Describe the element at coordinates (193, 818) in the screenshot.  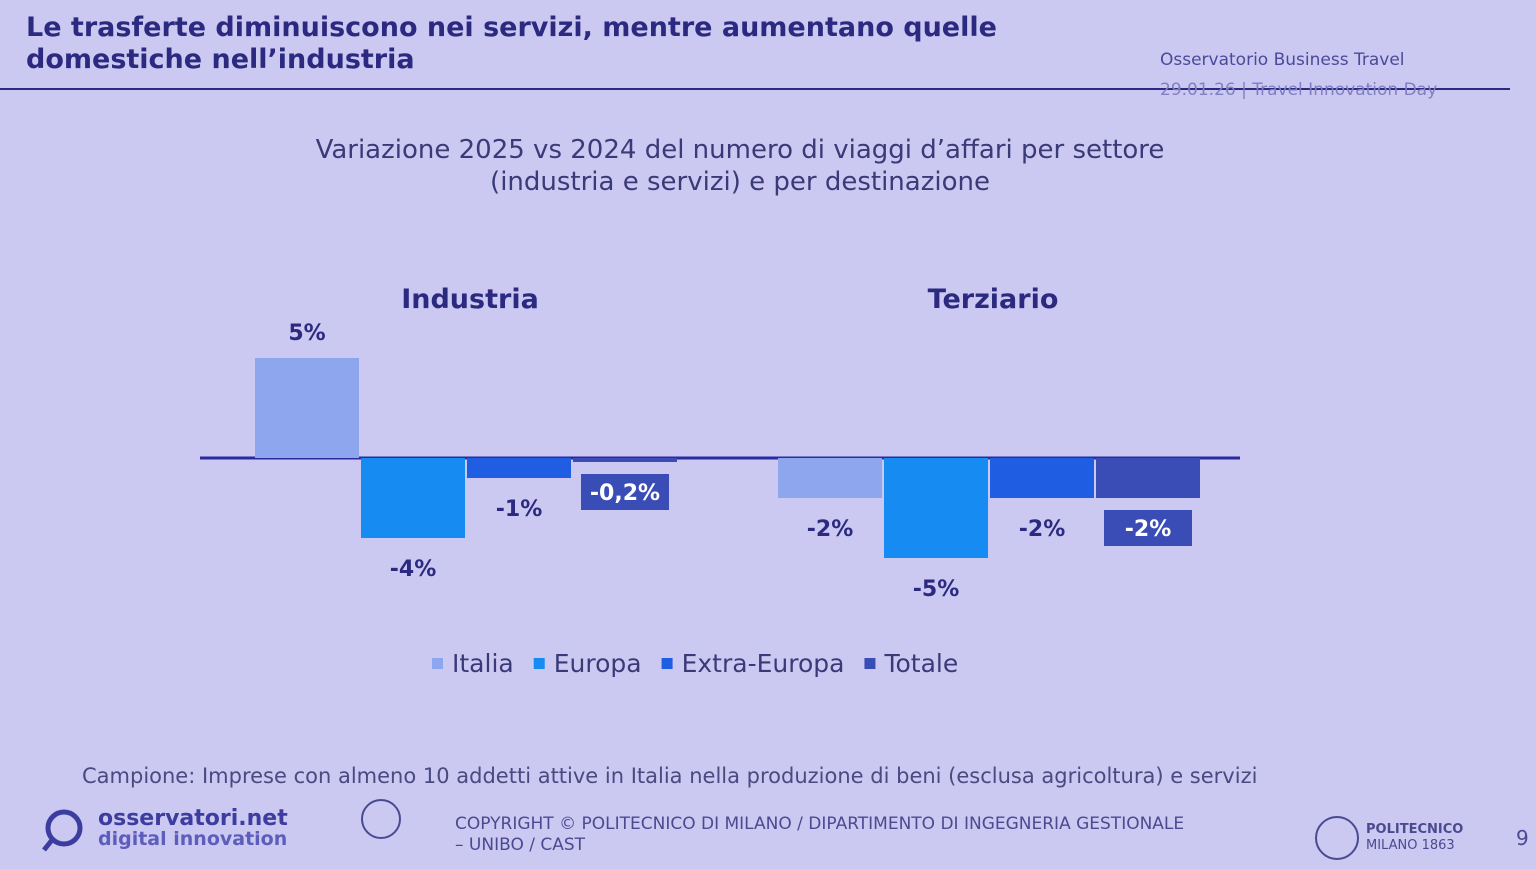
I see `brand: osservatori.net` at that location.